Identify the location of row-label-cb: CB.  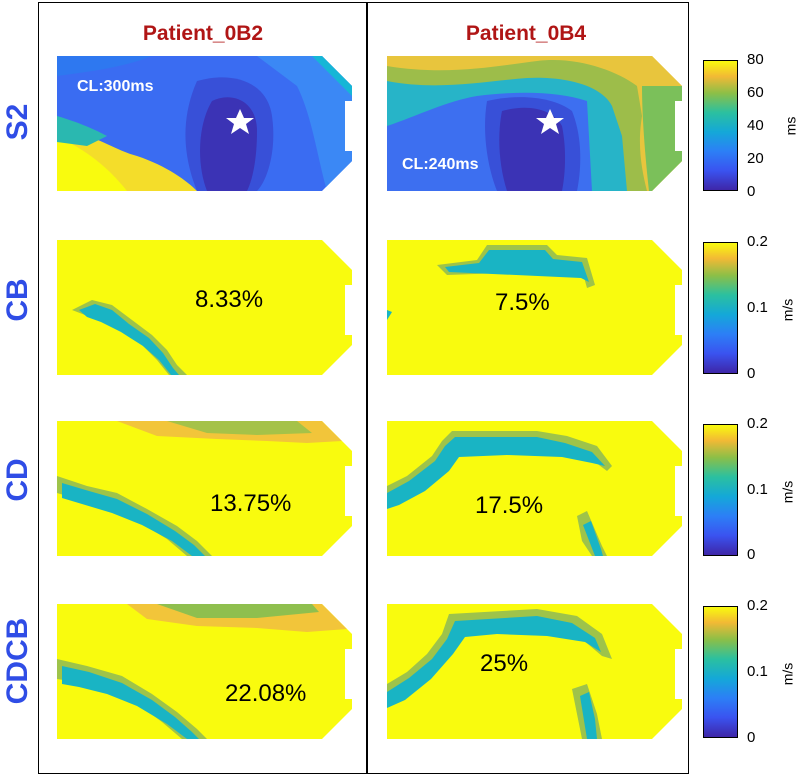
(17, 300).